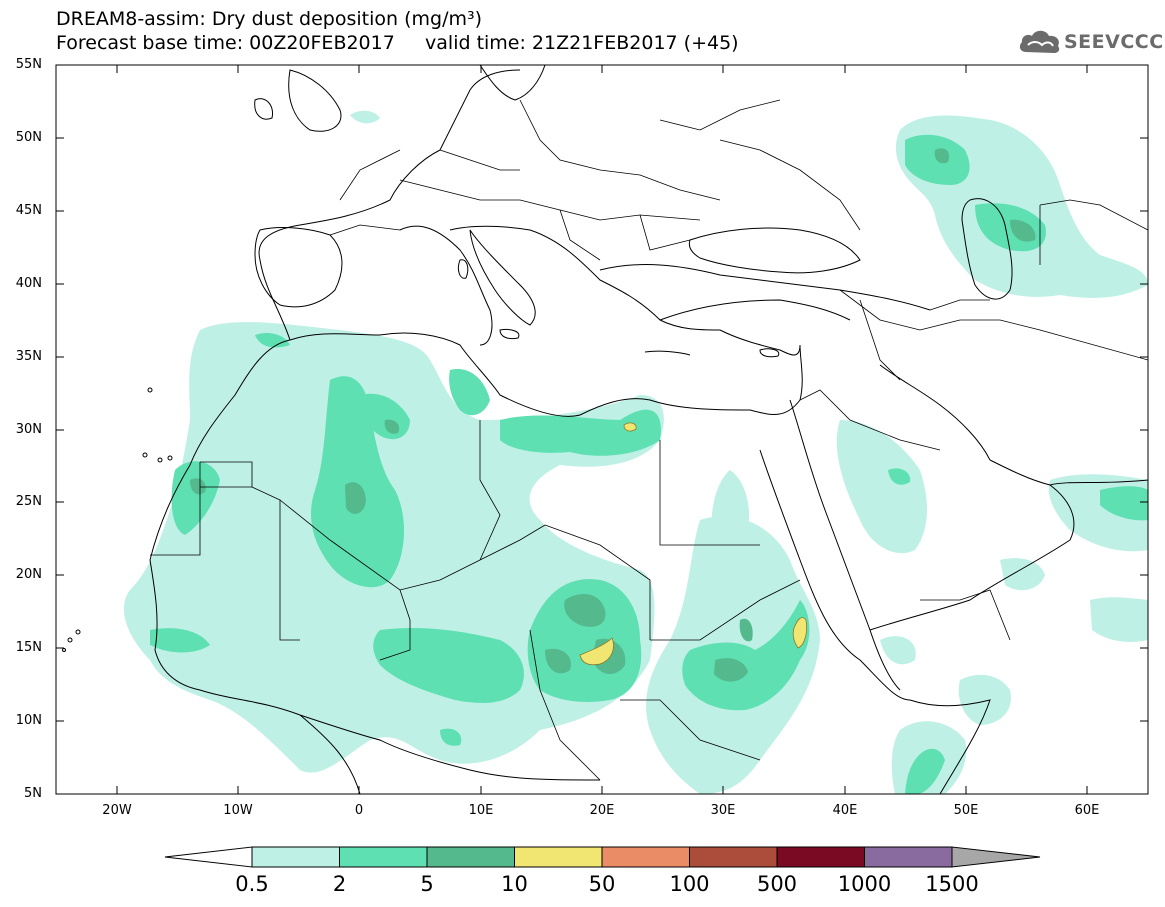  Describe the element at coordinates (359, 810) in the screenshot. I see `lon-label: 0` at that location.